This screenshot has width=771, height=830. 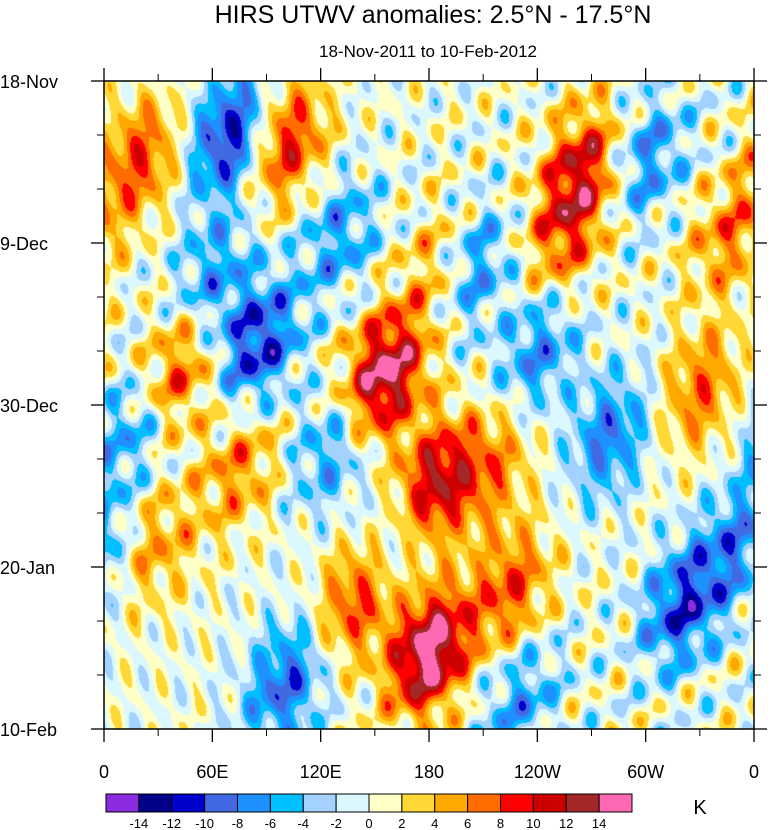 I want to click on colorbar: -14 -12 -10 -8 -6 -4 -2 0 2 4 6 8 10 12 14 K, so click(x=406, y=811).